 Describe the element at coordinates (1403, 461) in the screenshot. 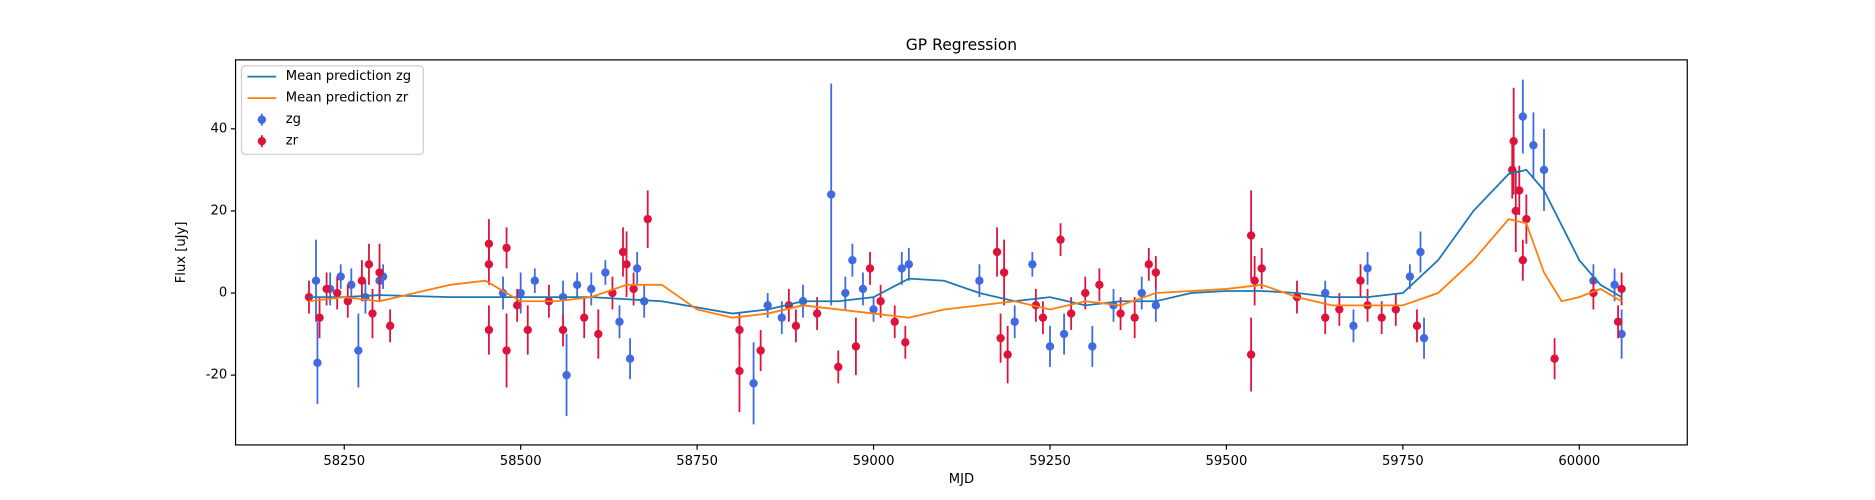

I see `x-tick-label: 59750` at that location.